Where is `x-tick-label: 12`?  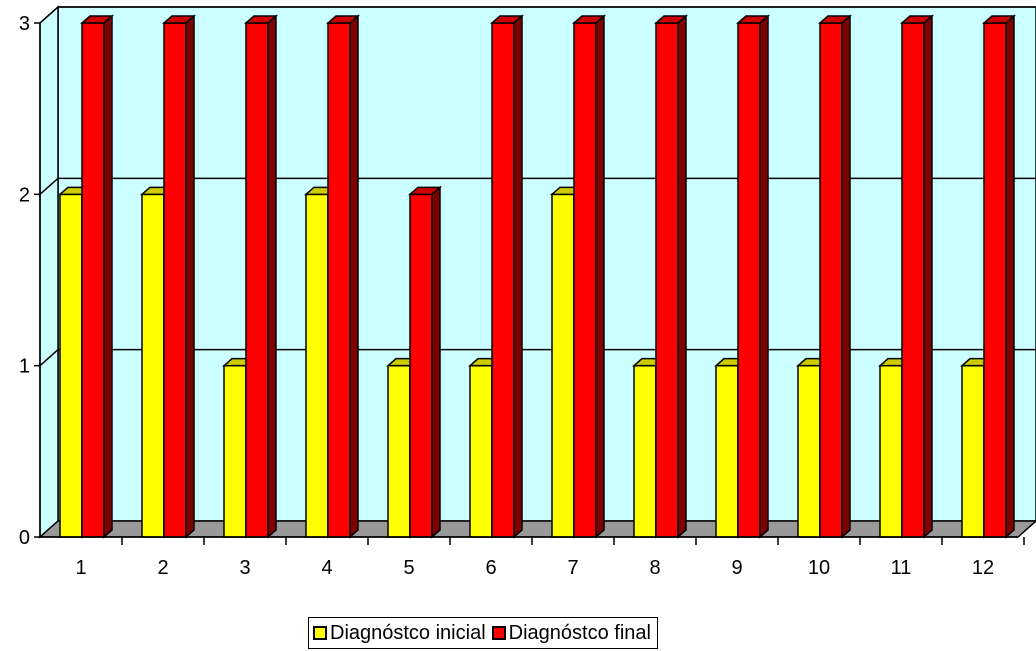 x-tick-label: 12 is located at coordinates (983, 568).